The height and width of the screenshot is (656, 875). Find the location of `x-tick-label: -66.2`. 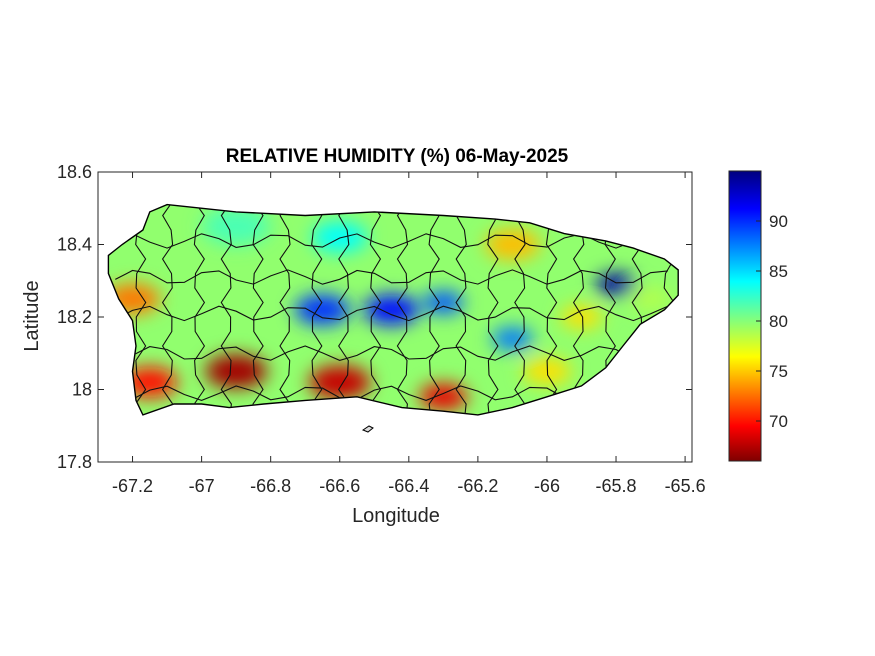

x-tick-label: -66.2 is located at coordinates (477, 486).